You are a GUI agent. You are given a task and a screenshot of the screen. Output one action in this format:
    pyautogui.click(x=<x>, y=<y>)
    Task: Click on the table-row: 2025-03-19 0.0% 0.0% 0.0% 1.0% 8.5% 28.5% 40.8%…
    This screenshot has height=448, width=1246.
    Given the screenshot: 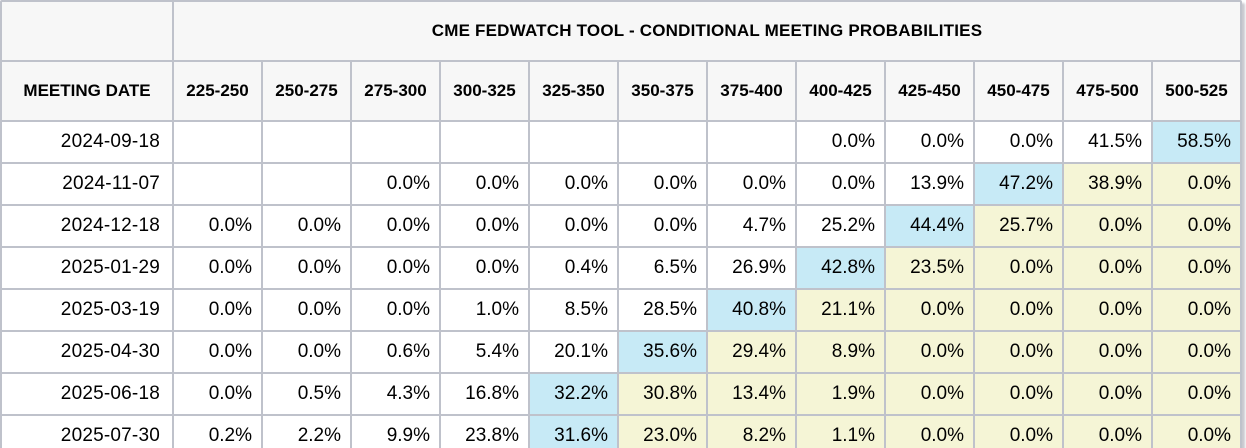 What is the action you would take?
    pyautogui.click(x=621, y=310)
    